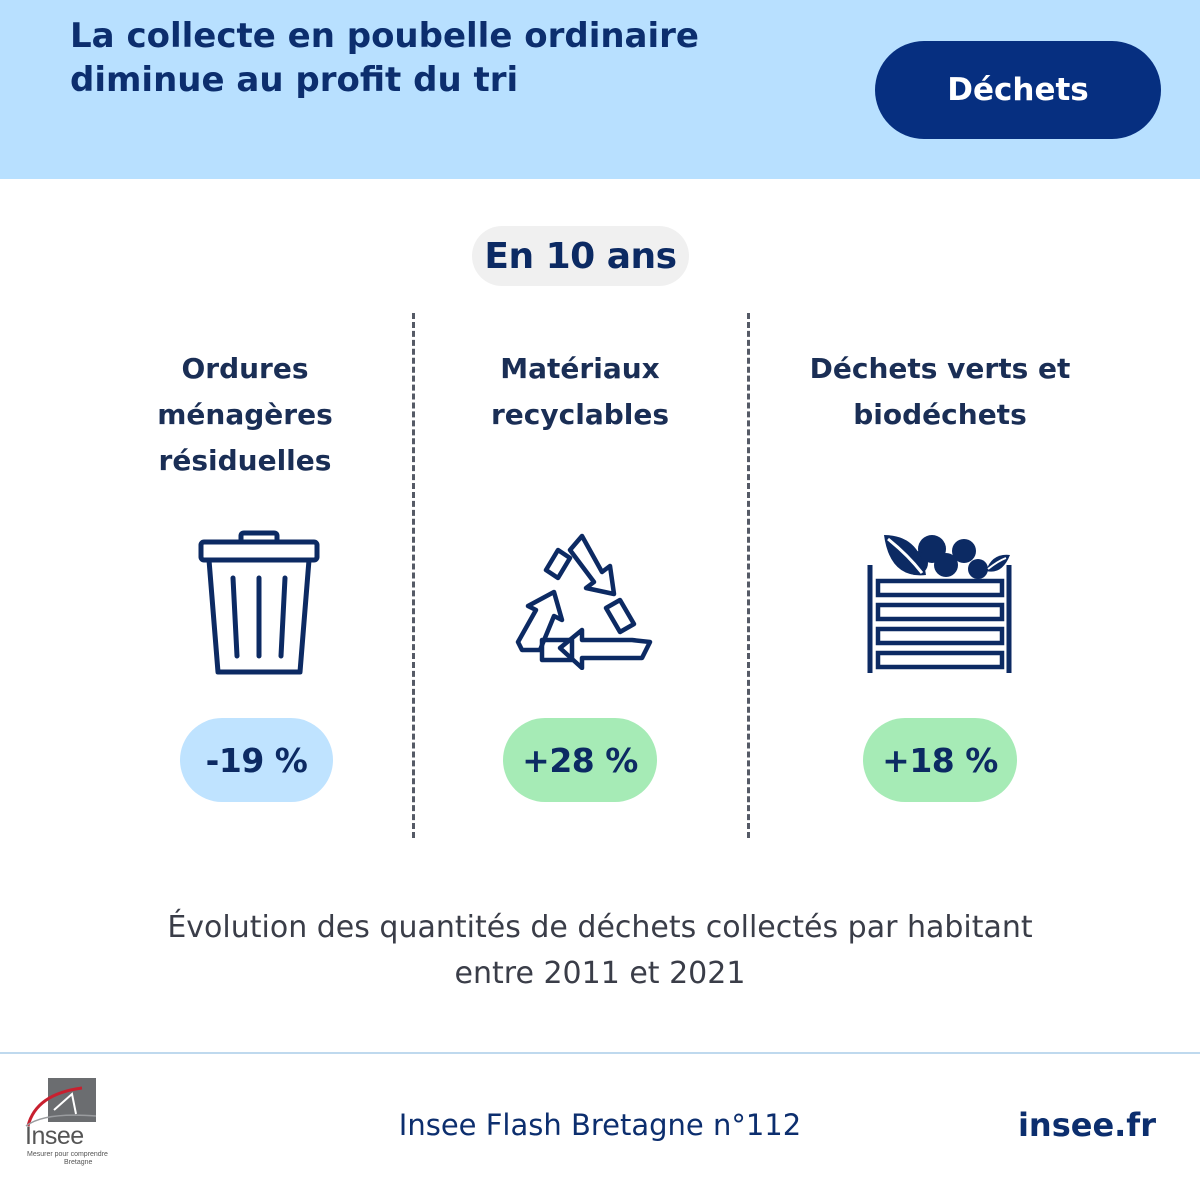 Image resolution: width=1200 pixels, height=1200 pixels. I want to click on theme-button: Déchets, so click(1018, 90).